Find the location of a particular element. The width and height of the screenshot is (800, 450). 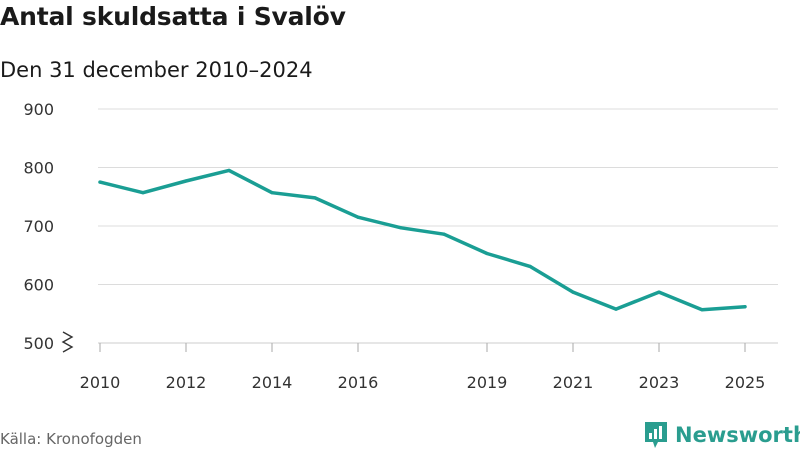

data-point-2022 is located at coordinates (616, 309).